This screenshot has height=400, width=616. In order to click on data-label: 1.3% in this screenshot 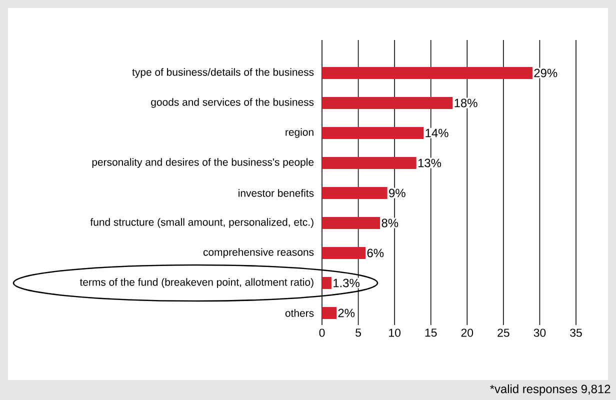, I will do `click(347, 283)`.